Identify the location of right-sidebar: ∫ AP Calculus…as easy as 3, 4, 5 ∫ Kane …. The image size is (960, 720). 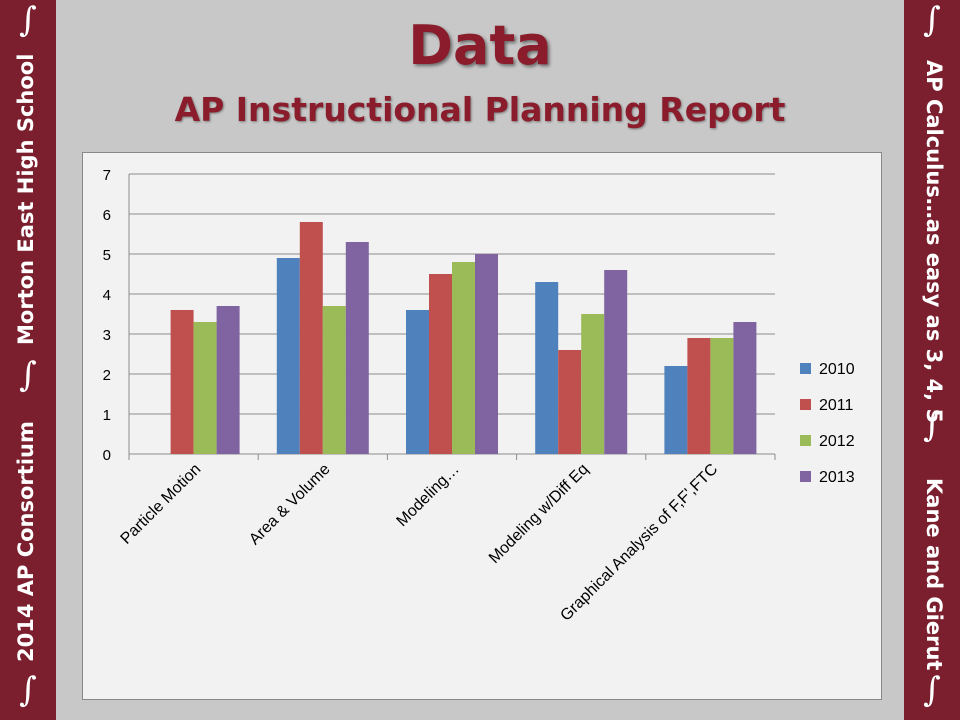
(932, 360).